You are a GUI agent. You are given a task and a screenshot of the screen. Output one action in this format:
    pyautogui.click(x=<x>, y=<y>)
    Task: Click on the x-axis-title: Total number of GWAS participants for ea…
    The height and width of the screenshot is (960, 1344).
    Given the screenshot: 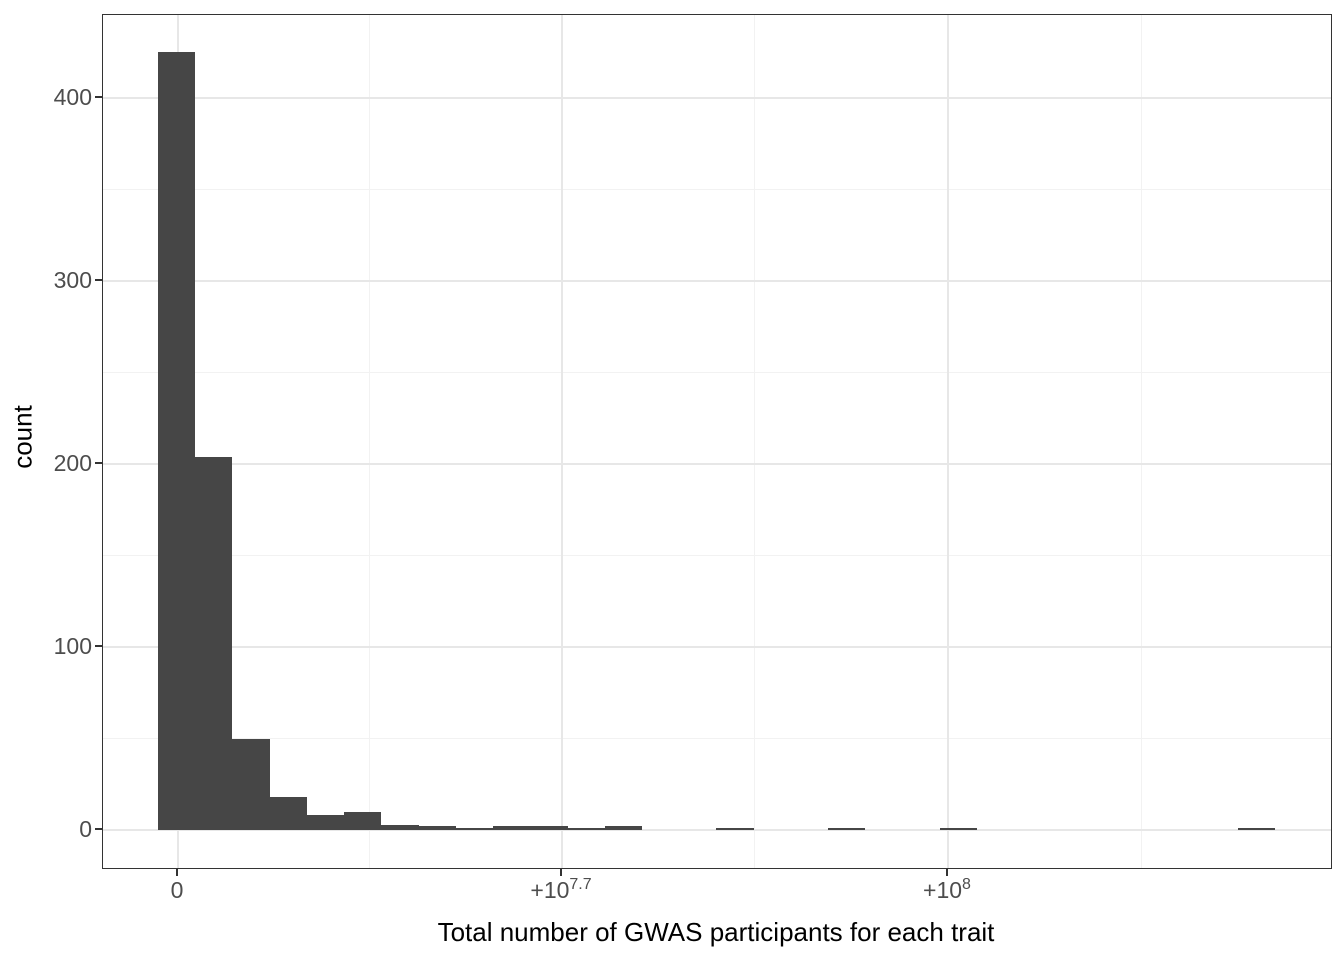 What is the action you would take?
    pyautogui.click(x=716, y=932)
    